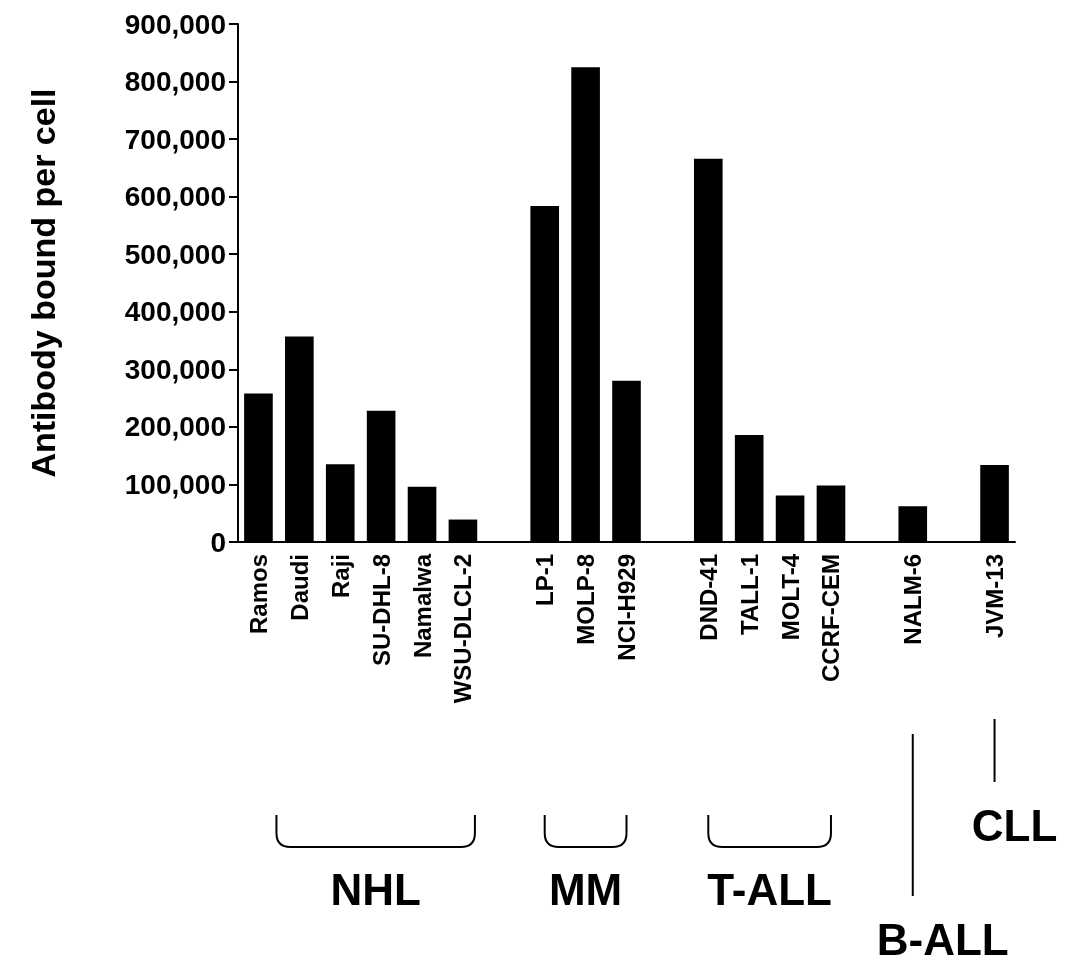  Describe the element at coordinates (299, 587) in the screenshot. I see `x-tick-label: Daudi` at that location.